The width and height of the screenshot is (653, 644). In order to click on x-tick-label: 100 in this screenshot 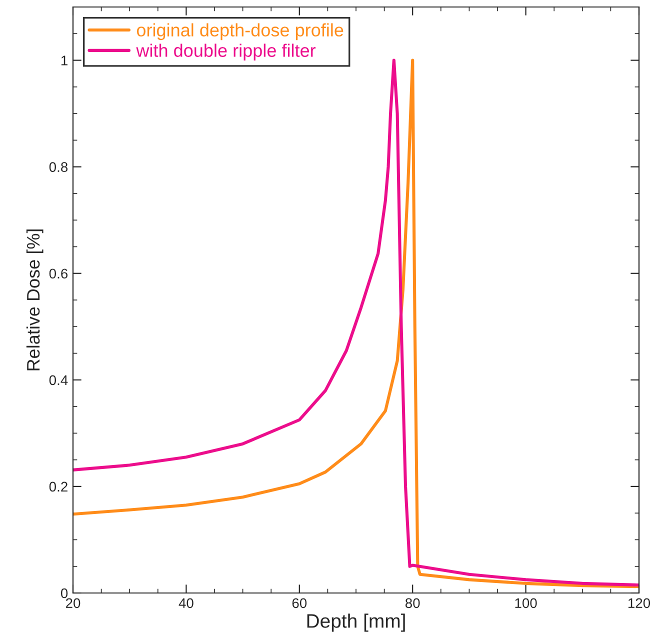, I will do `click(526, 603)`.